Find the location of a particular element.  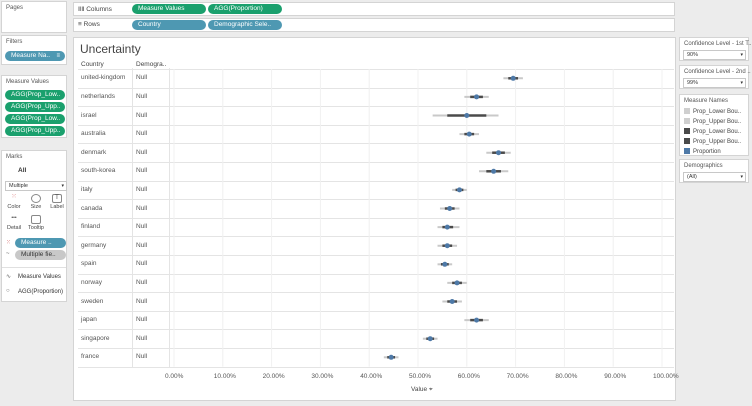

legend-item-4: Prop_Upper Bou.. is located at coordinates (712, 141).